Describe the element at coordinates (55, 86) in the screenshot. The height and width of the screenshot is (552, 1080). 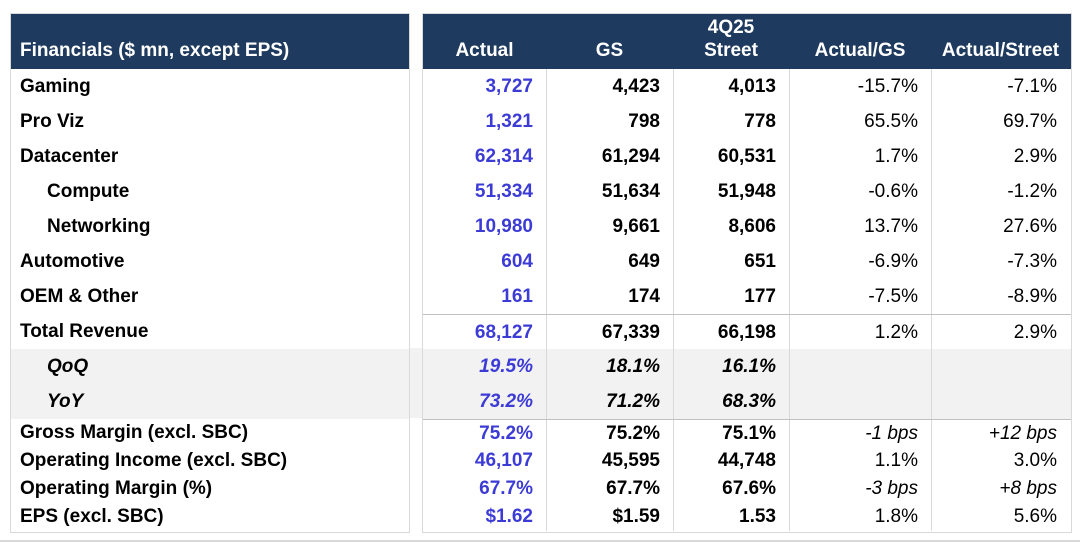
I see `row-label: Gaming` at that location.